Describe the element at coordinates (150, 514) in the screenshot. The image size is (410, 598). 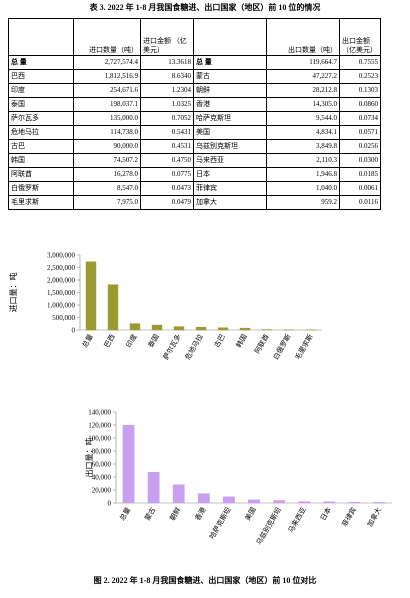
I see `x-tick-label: 蒙古` at that location.